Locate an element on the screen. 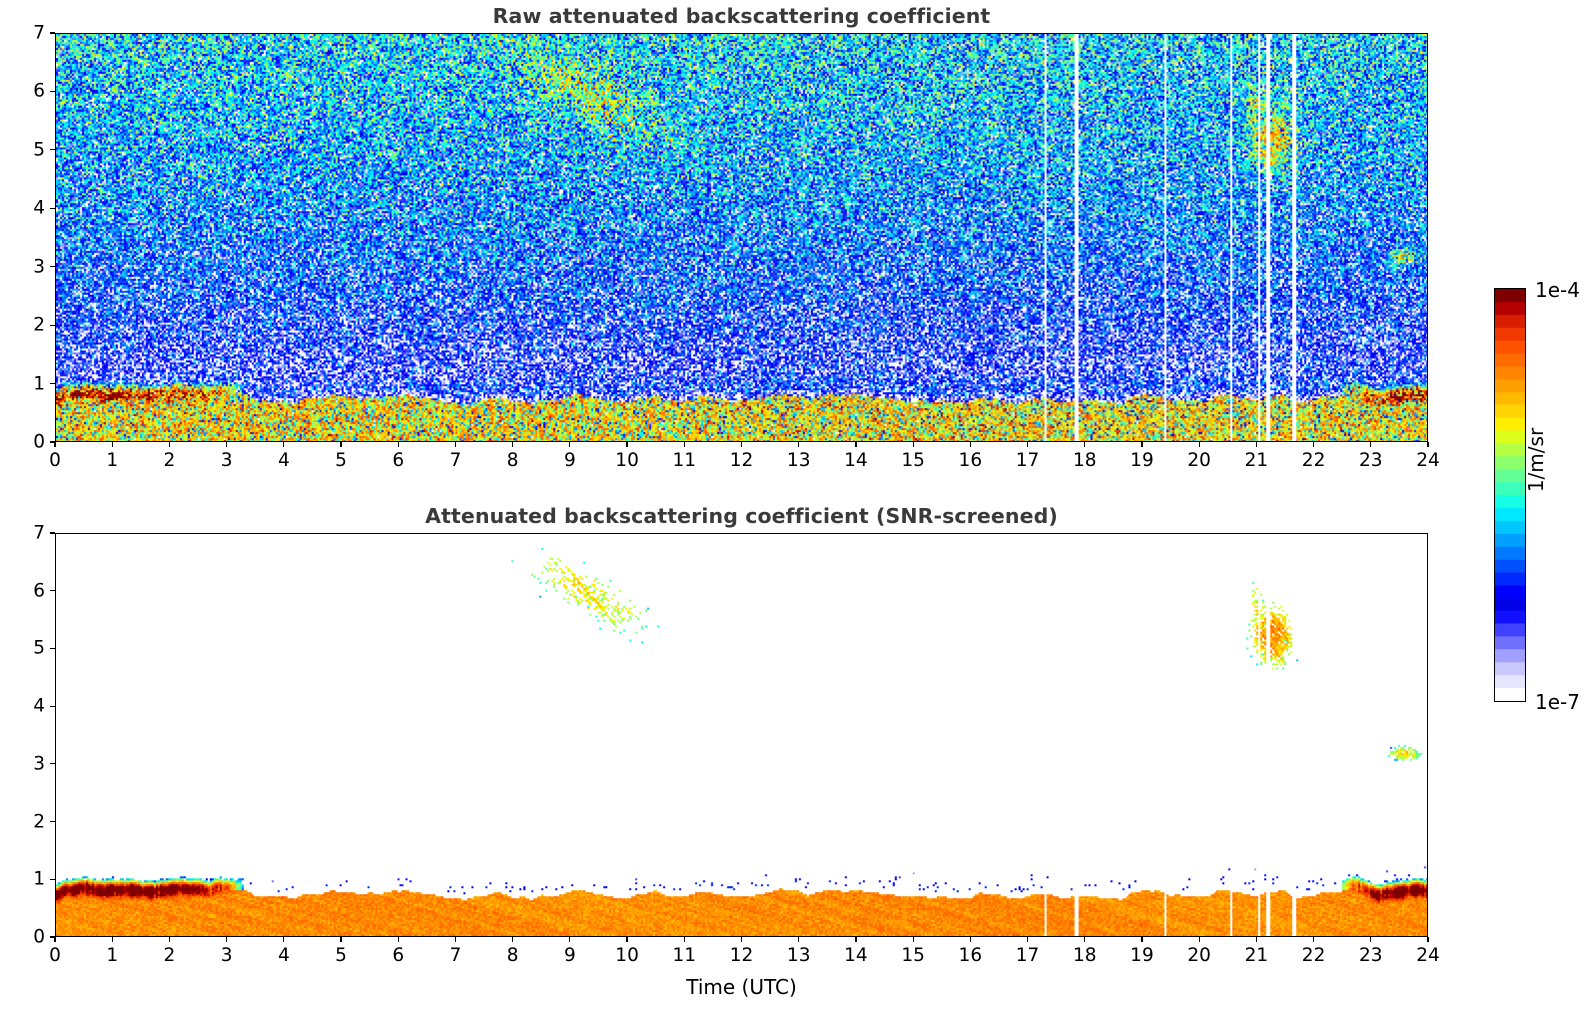 This screenshot has height=1020, width=1595. y-tick-label: 1 is located at coordinates (39, 879).